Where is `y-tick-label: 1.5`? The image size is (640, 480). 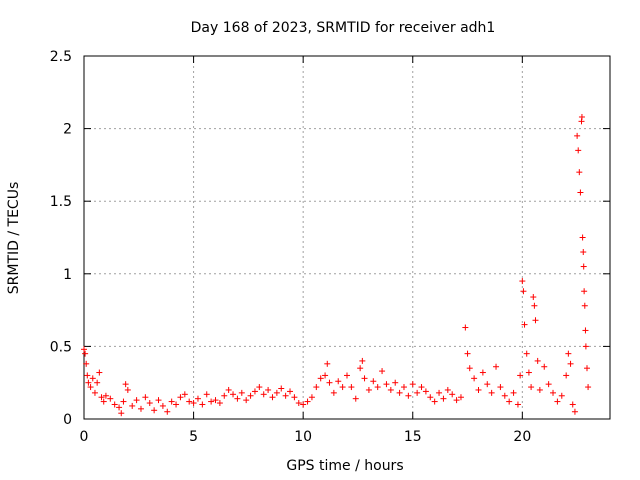 y-tick-label: 1.5 is located at coordinates (61, 202).